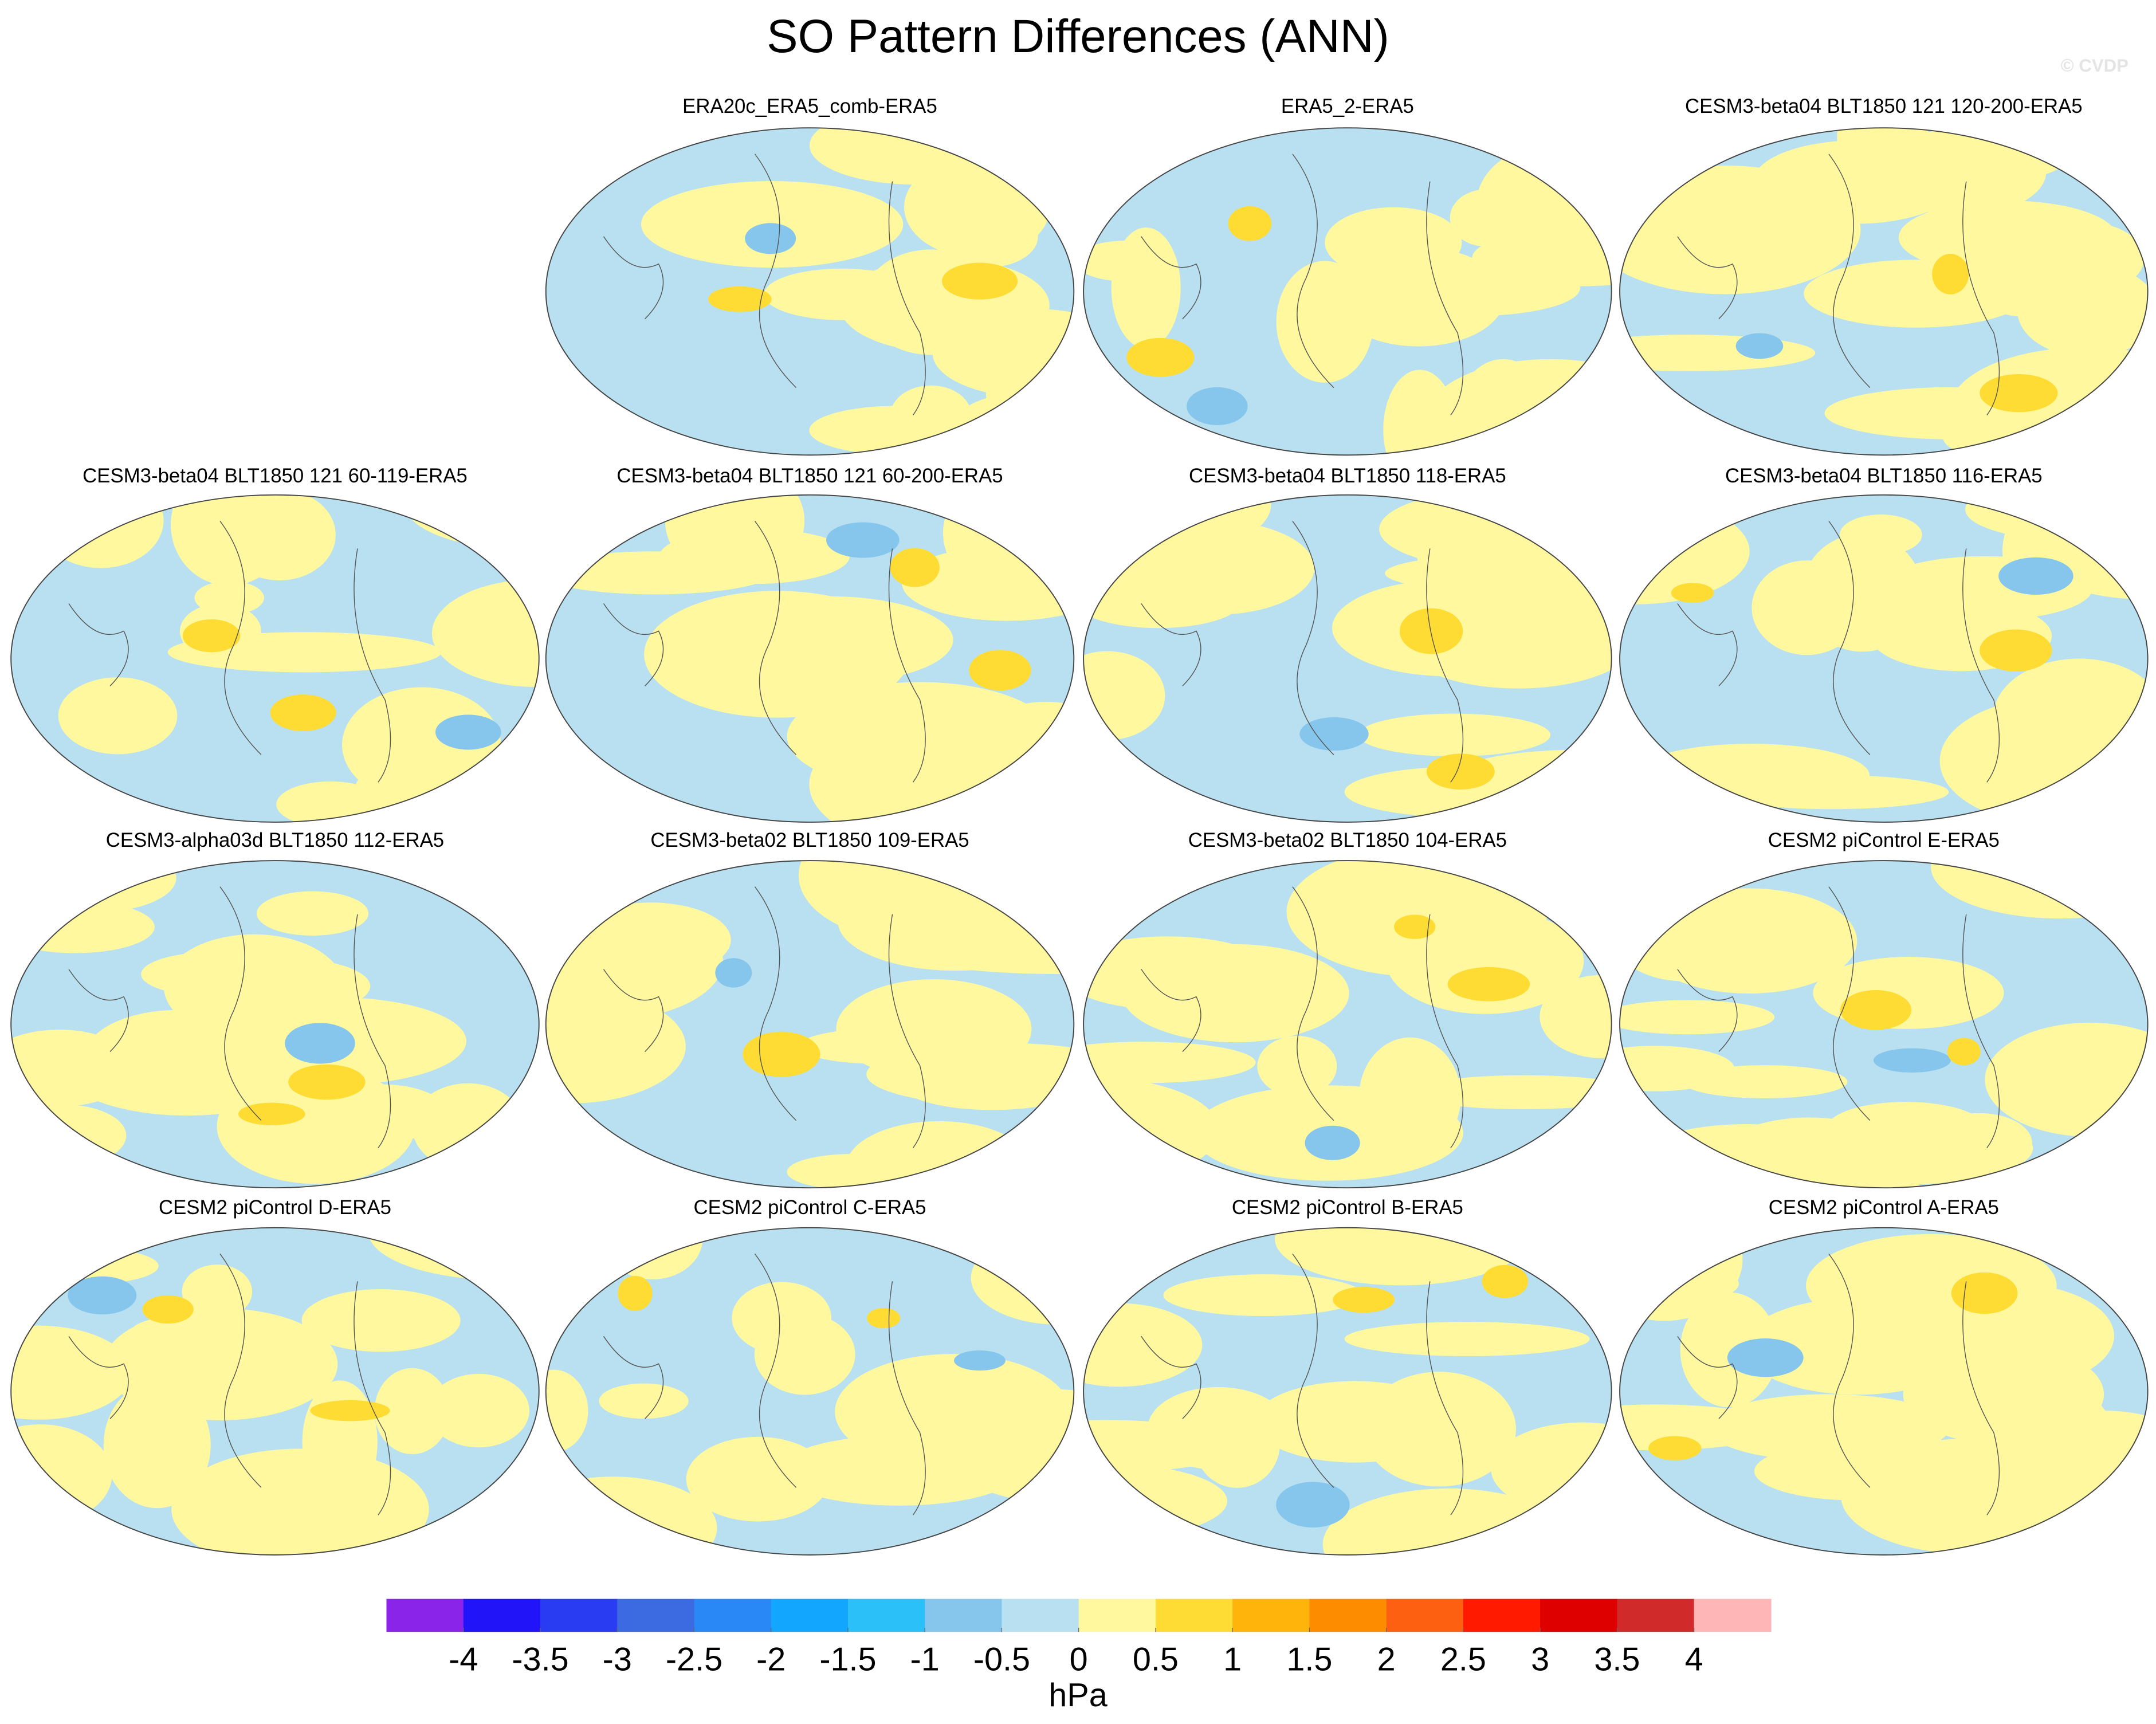  I want to click on panel-title: CESM3-beta02 BLT1850 109-ERA5, so click(809, 841).